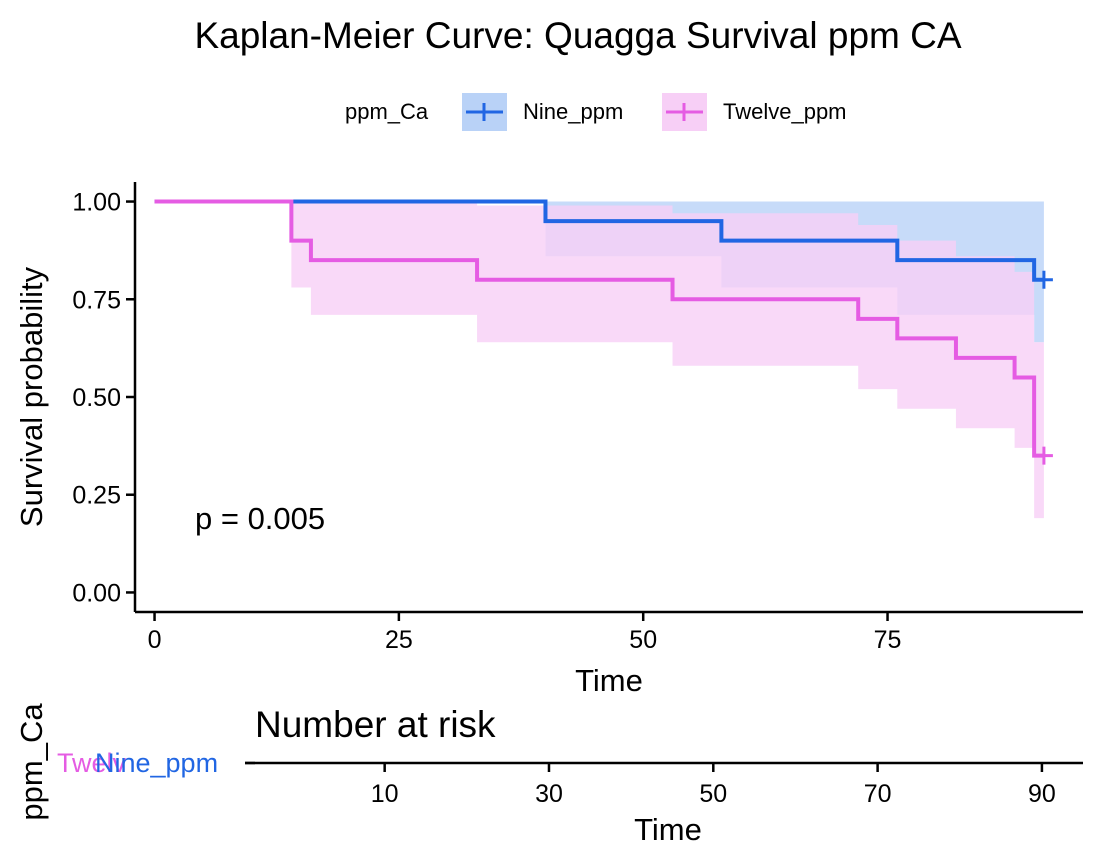  What do you see at coordinates (385, 794) in the screenshot?
I see `risk-table-x-tick-label: 10` at bounding box center [385, 794].